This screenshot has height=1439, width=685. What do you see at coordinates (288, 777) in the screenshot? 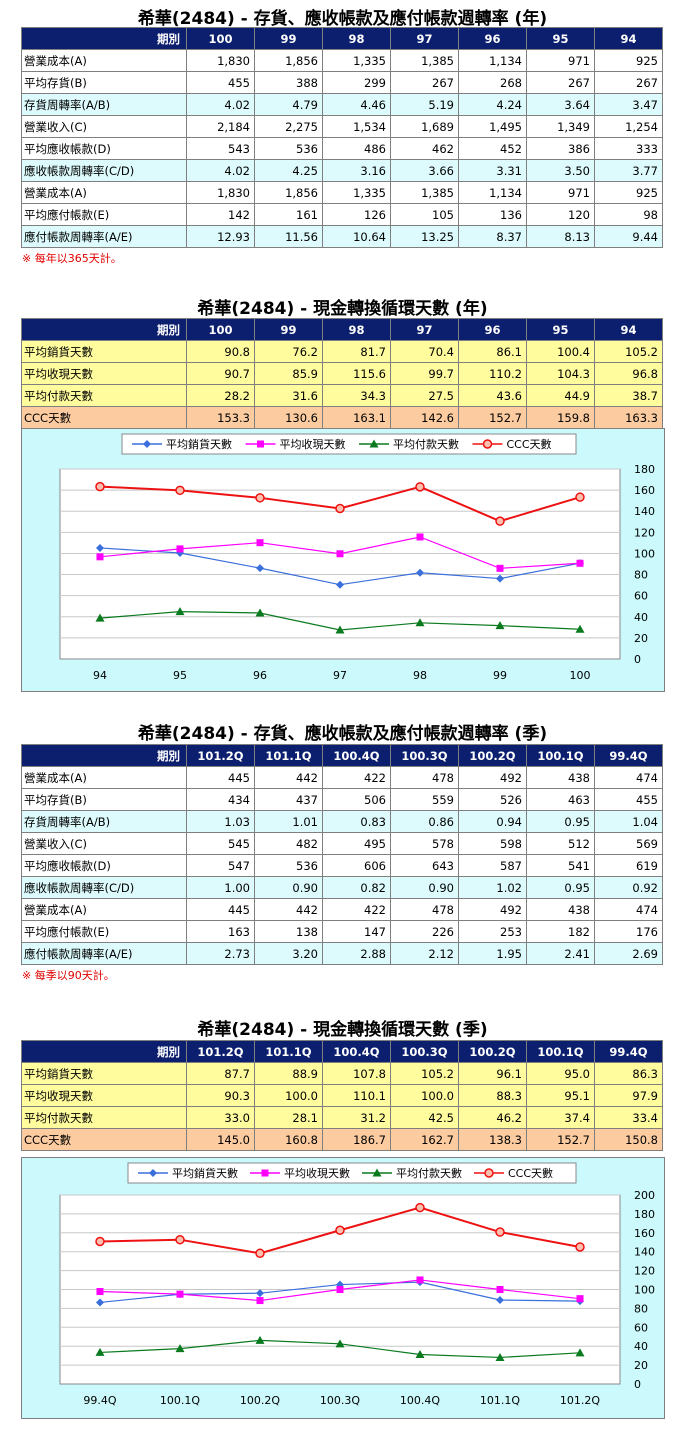
I see `table-cell: 442` at bounding box center [288, 777].